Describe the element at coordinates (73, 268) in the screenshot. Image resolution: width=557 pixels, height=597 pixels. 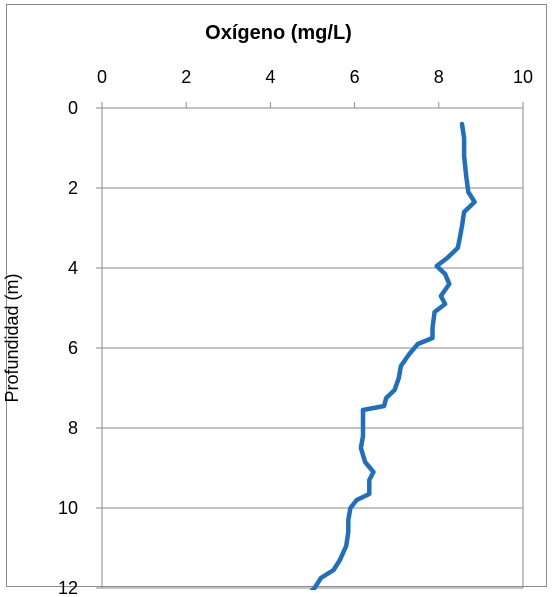
I see `y-tick-label-4: 4` at that location.